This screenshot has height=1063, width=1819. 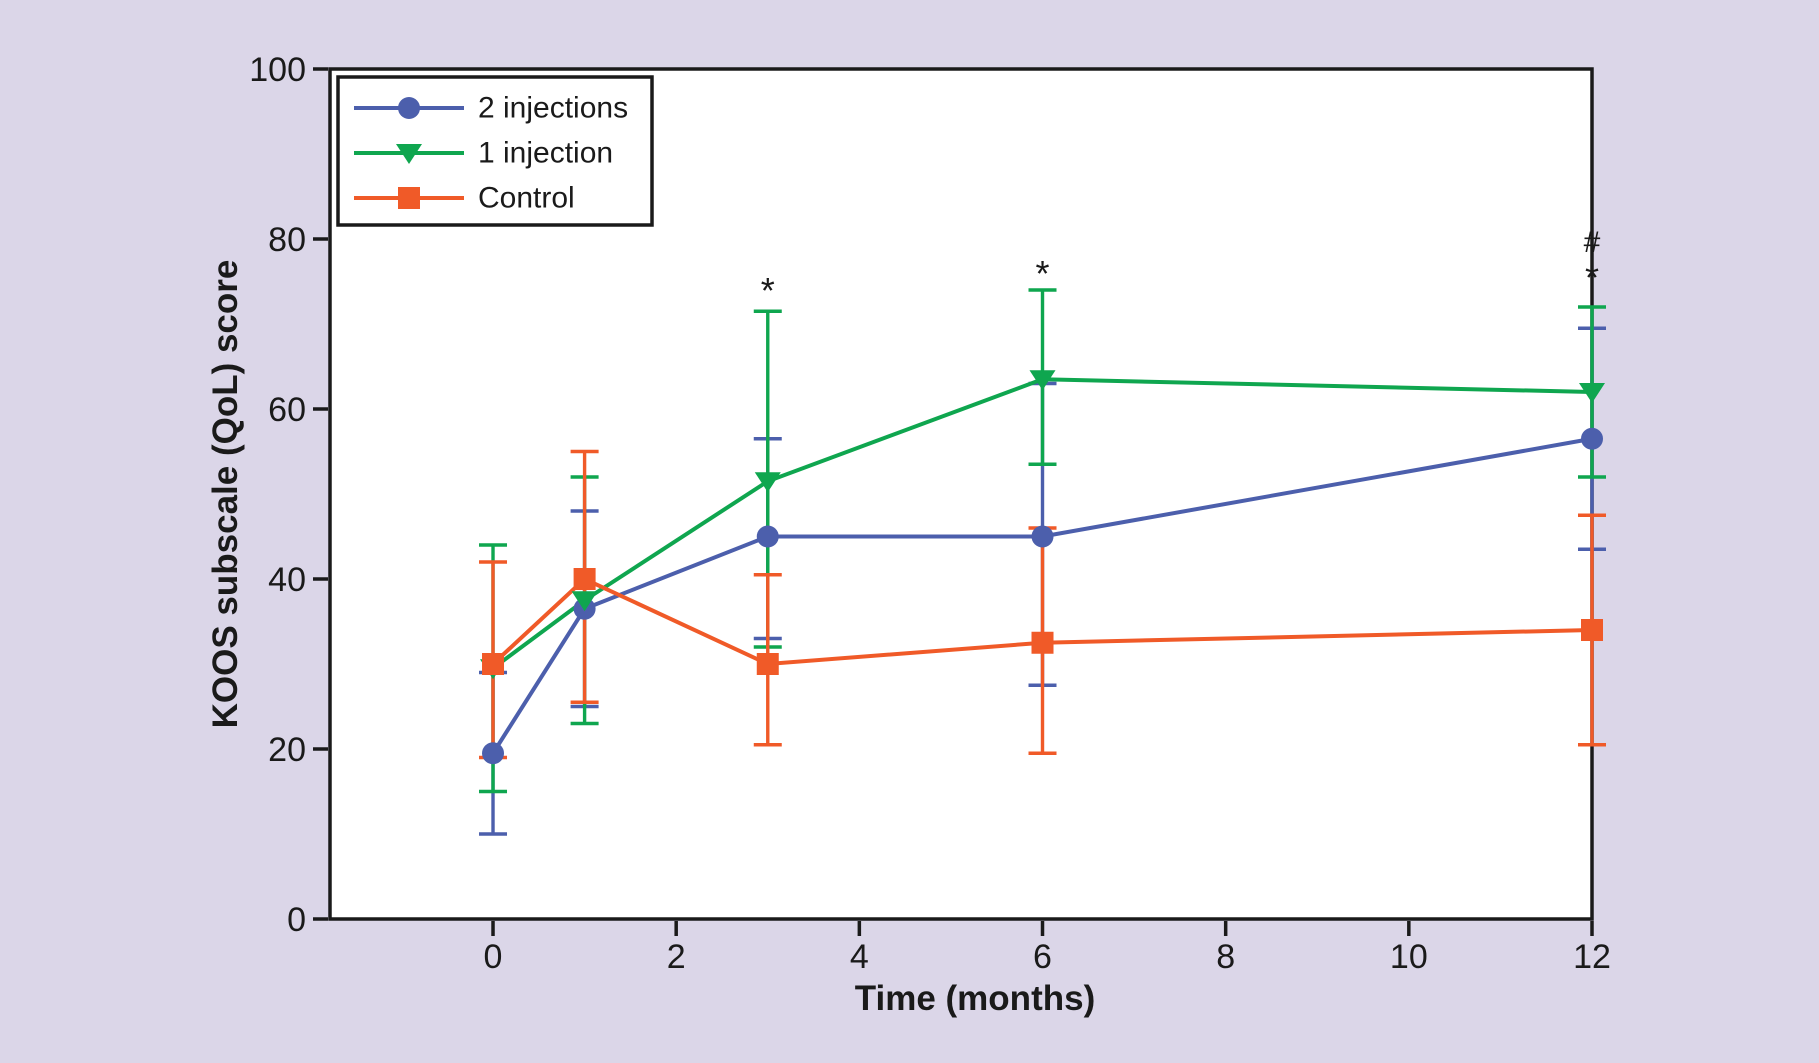 I want to click on x-axis-tick-label: 0, so click(x=493, y=957).